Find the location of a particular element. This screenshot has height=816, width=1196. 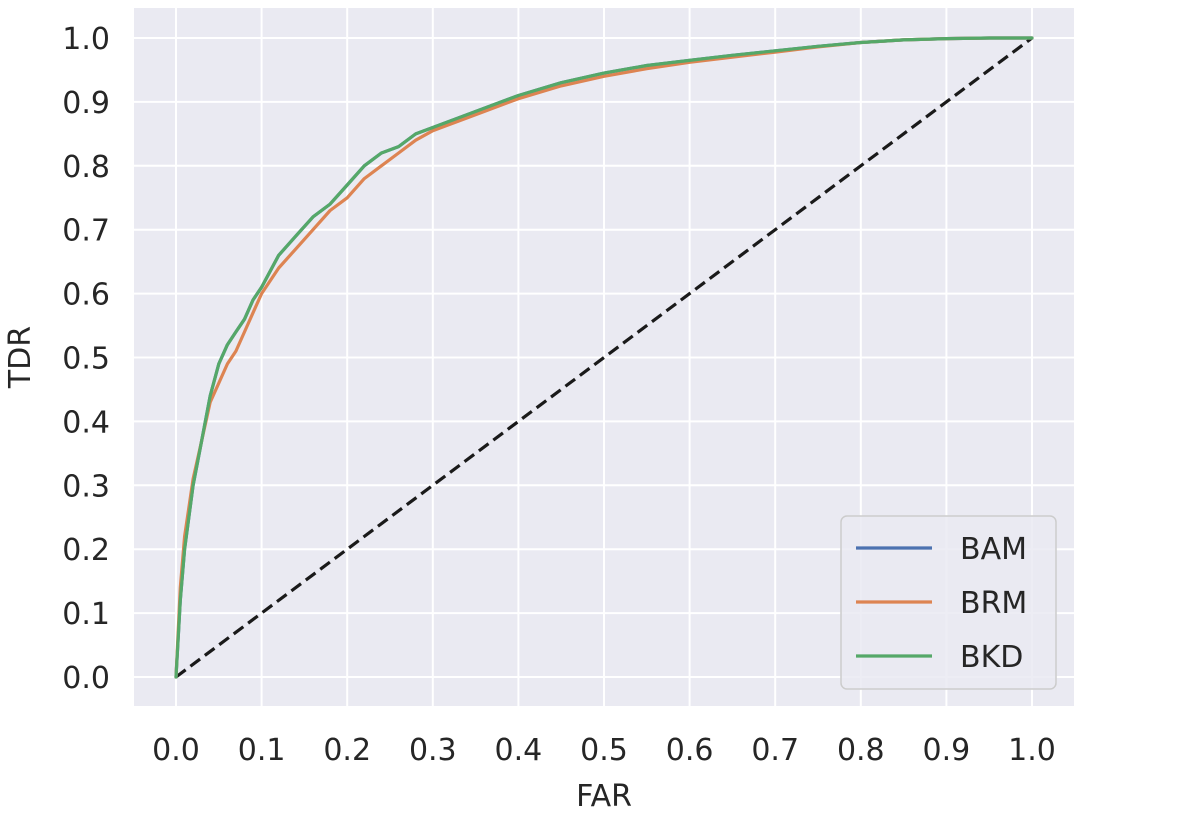

x-tick-label: 0.9 is located at coordinates (947, 750).